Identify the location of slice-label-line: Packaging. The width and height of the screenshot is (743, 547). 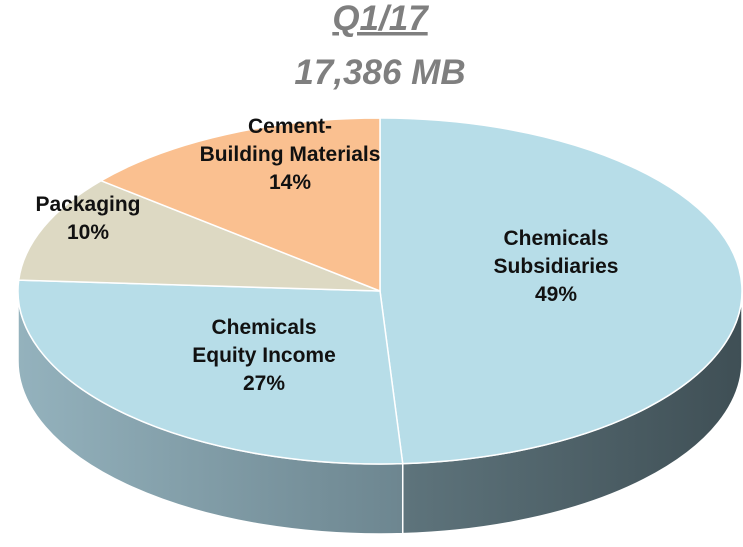
(87, 204).